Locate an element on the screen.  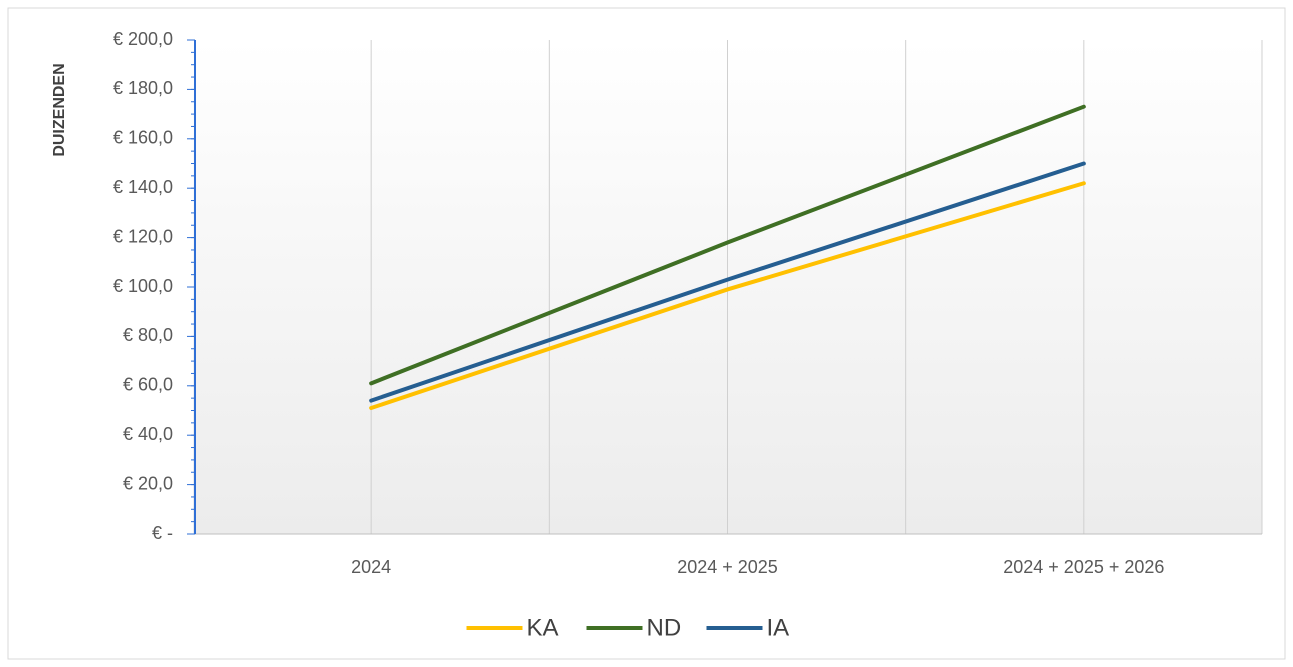
y-tick-label: € 60,0 is located at coordinates (148, 385).